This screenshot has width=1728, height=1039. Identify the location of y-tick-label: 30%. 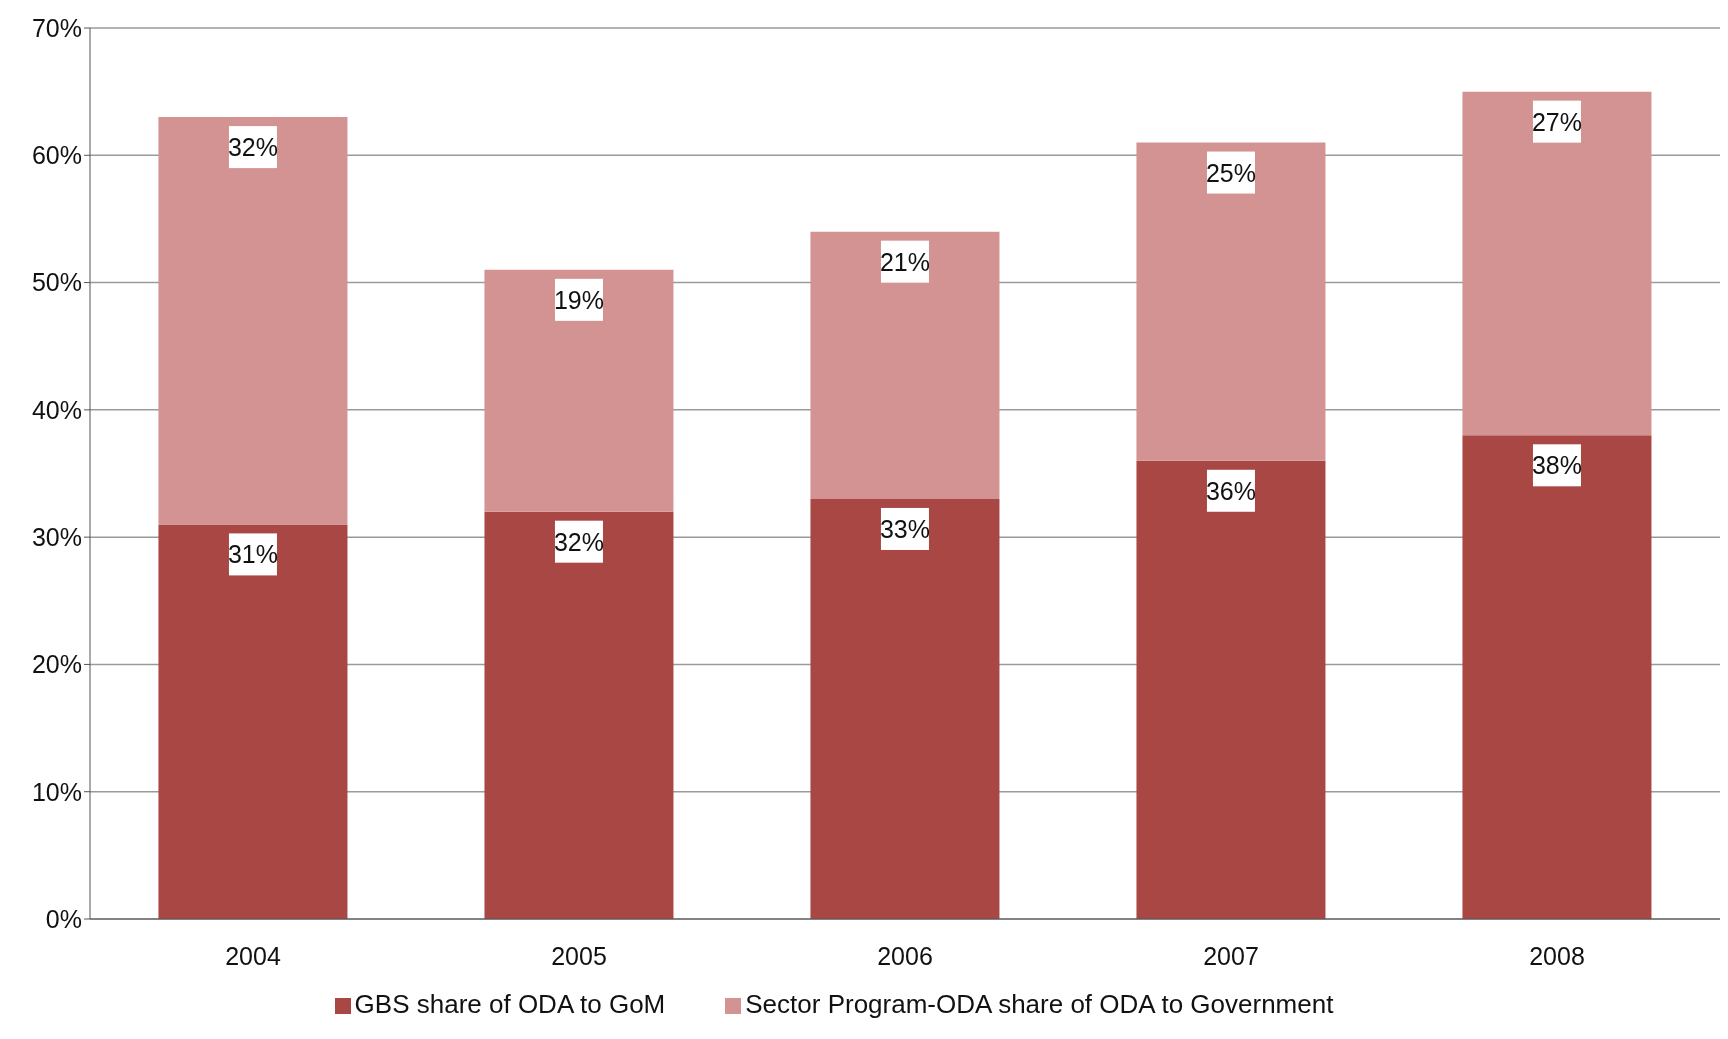
(56, 537).